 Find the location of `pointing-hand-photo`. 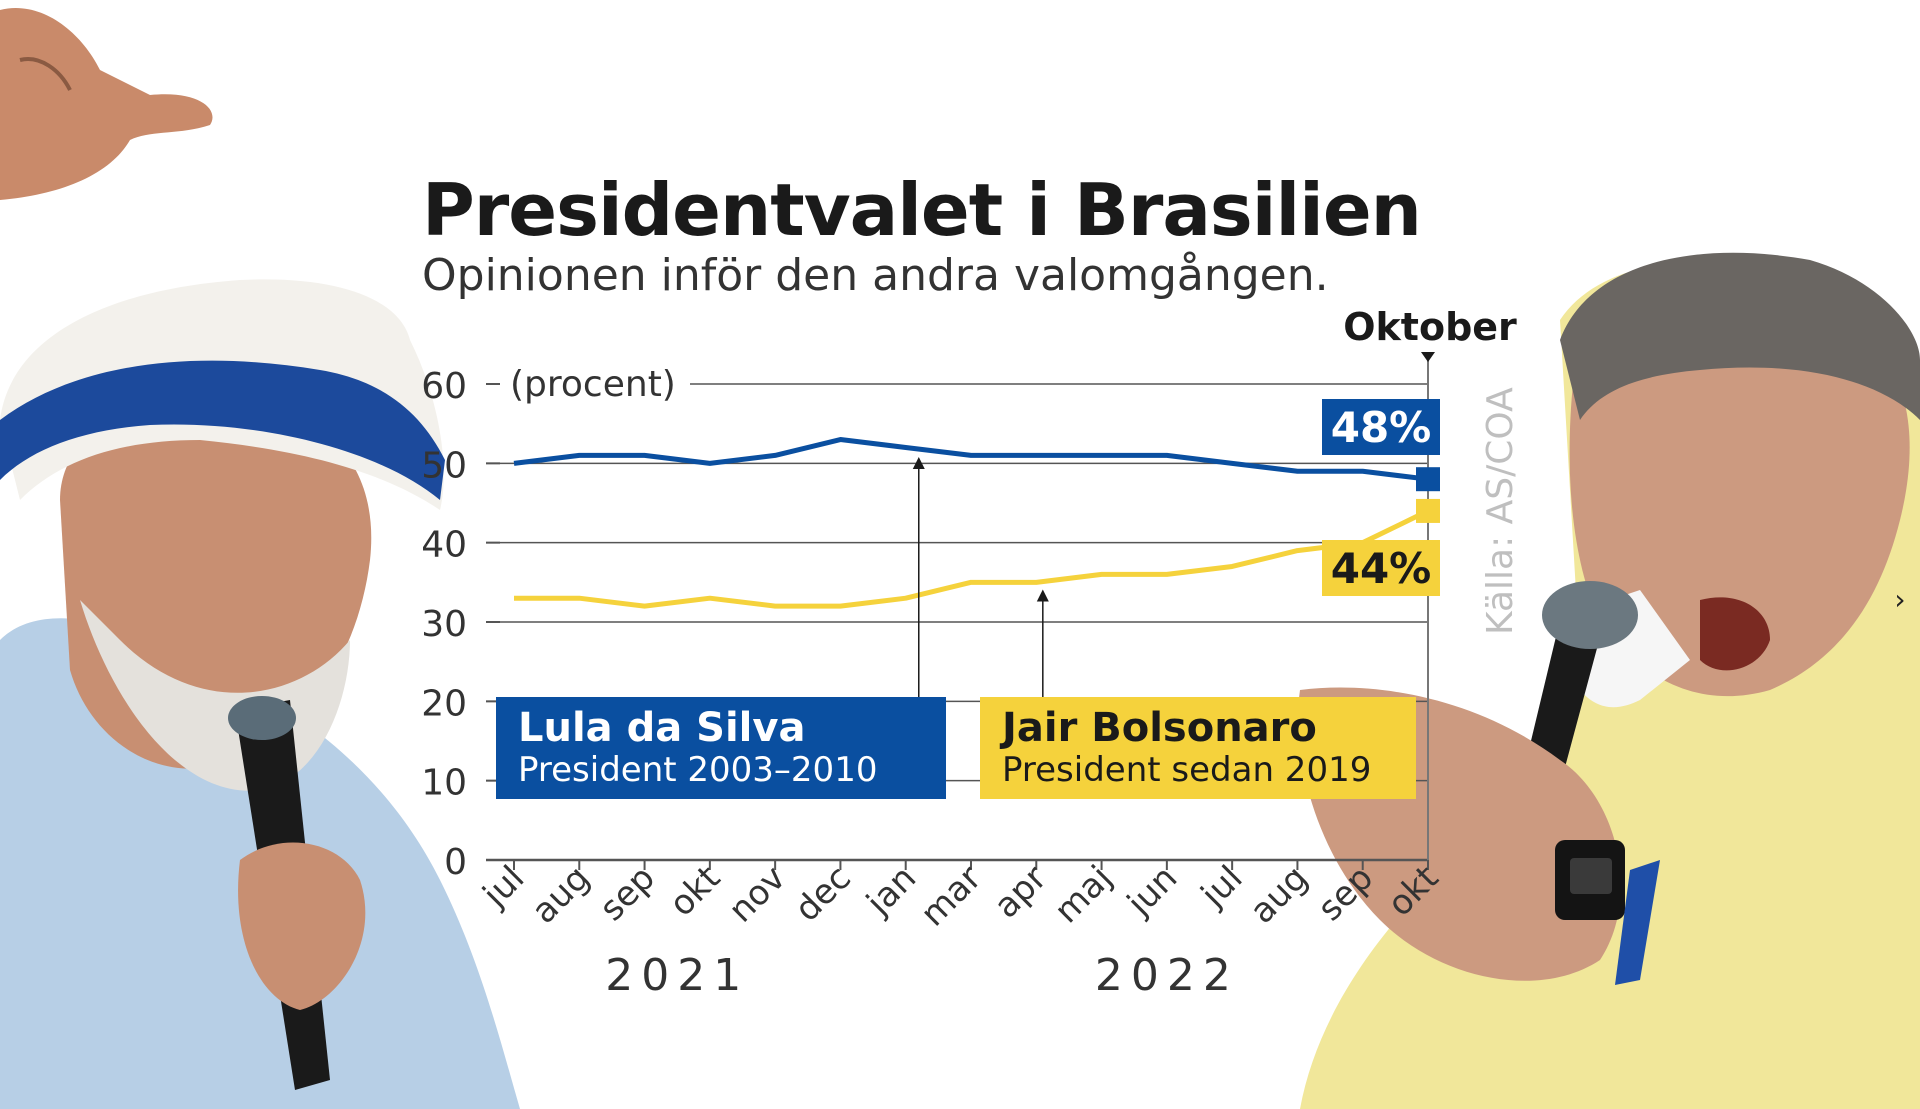

pointing-hand-photo is located at coordinates (106, 104).